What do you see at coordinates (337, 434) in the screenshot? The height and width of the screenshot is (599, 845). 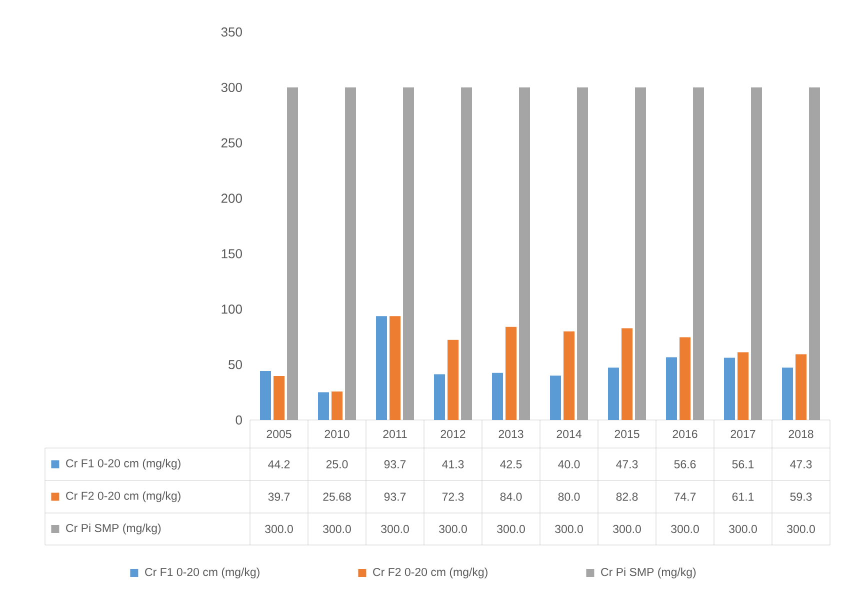 I see `x-tick-label: 2010` at bounding box center [337, 434].